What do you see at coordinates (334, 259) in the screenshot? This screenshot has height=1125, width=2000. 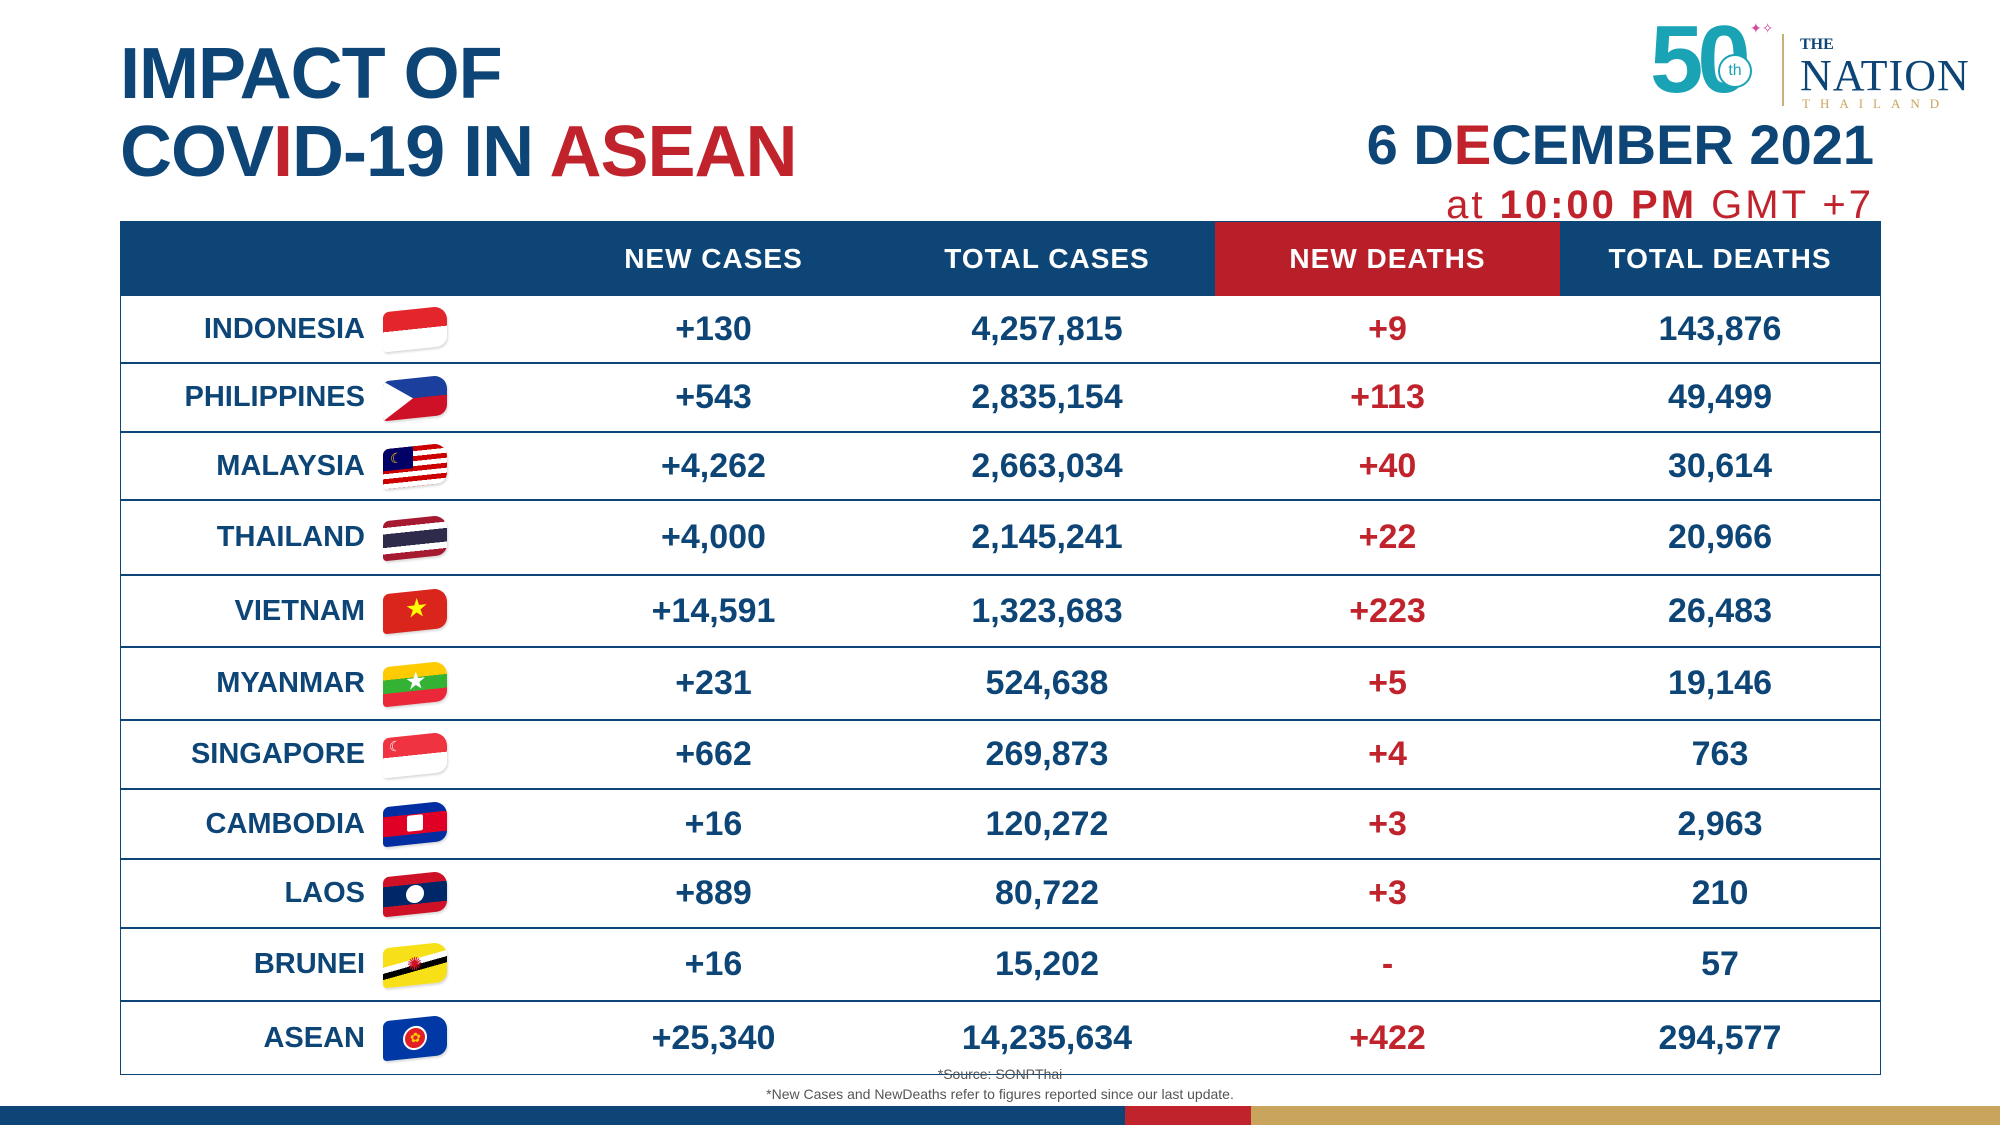 I see `header-country` at bounding box center [334, 259].